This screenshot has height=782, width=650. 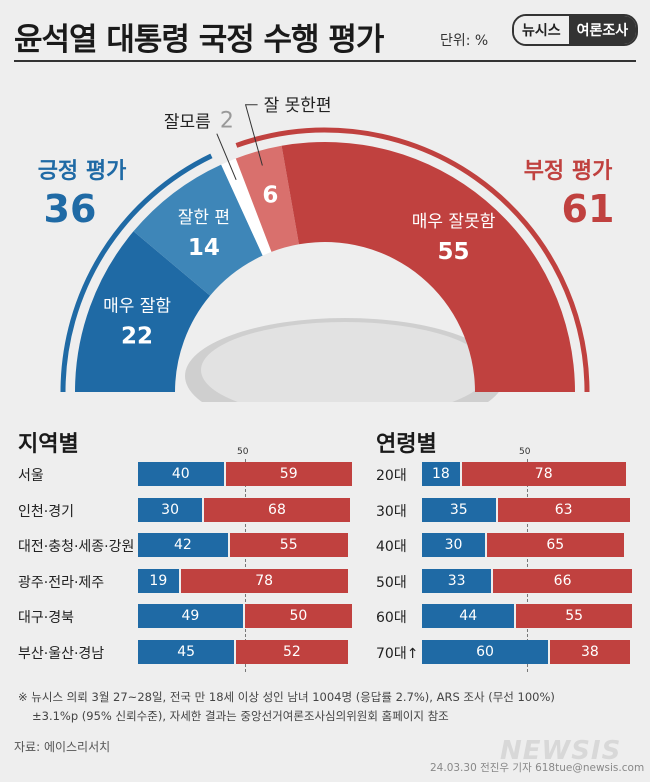 I want to click on age-value-positive: 44, so click(x=468, y=616).